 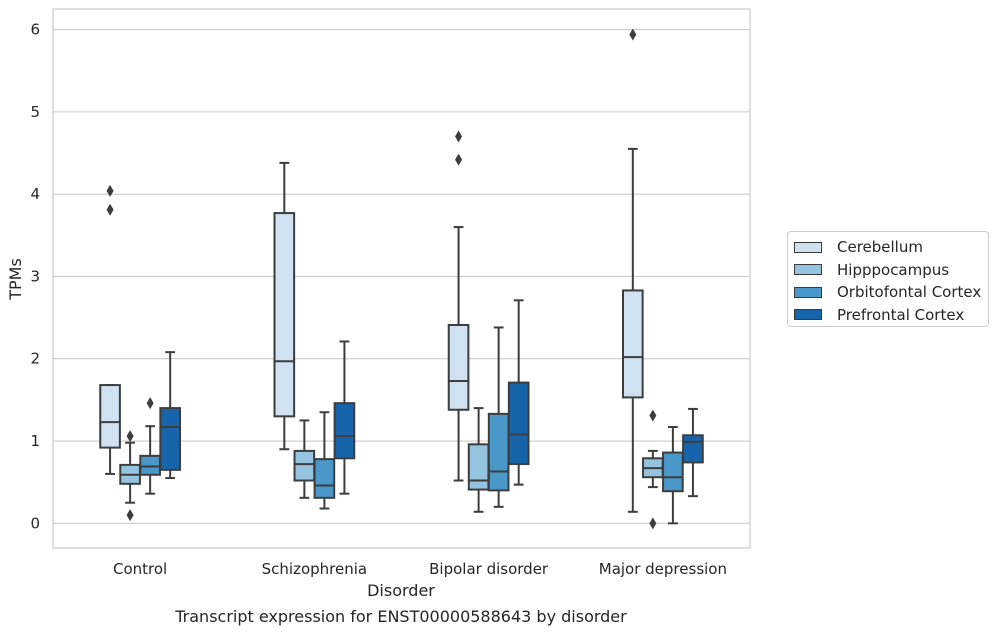 I want to click on legend-item: Prefrontal Cortex, so click(x=890, y=315).